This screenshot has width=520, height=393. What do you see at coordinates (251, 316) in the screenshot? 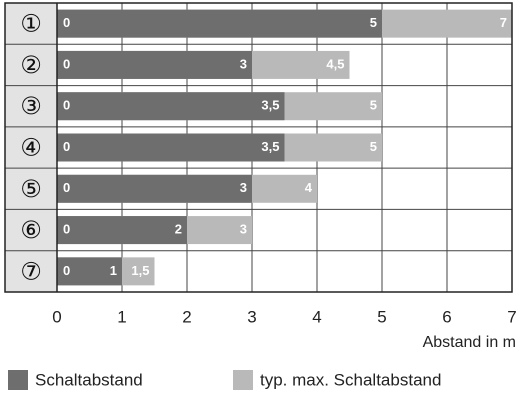
I see `x-tick-label: 3` at bounding box center [251, 316].